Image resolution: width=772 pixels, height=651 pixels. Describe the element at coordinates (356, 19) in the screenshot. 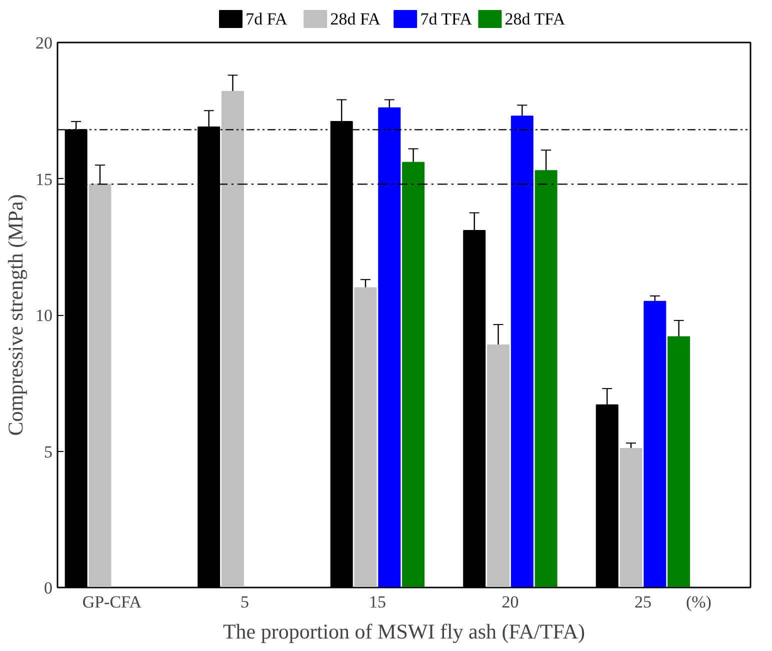

I see `legend-label: 28d FA` at that location.